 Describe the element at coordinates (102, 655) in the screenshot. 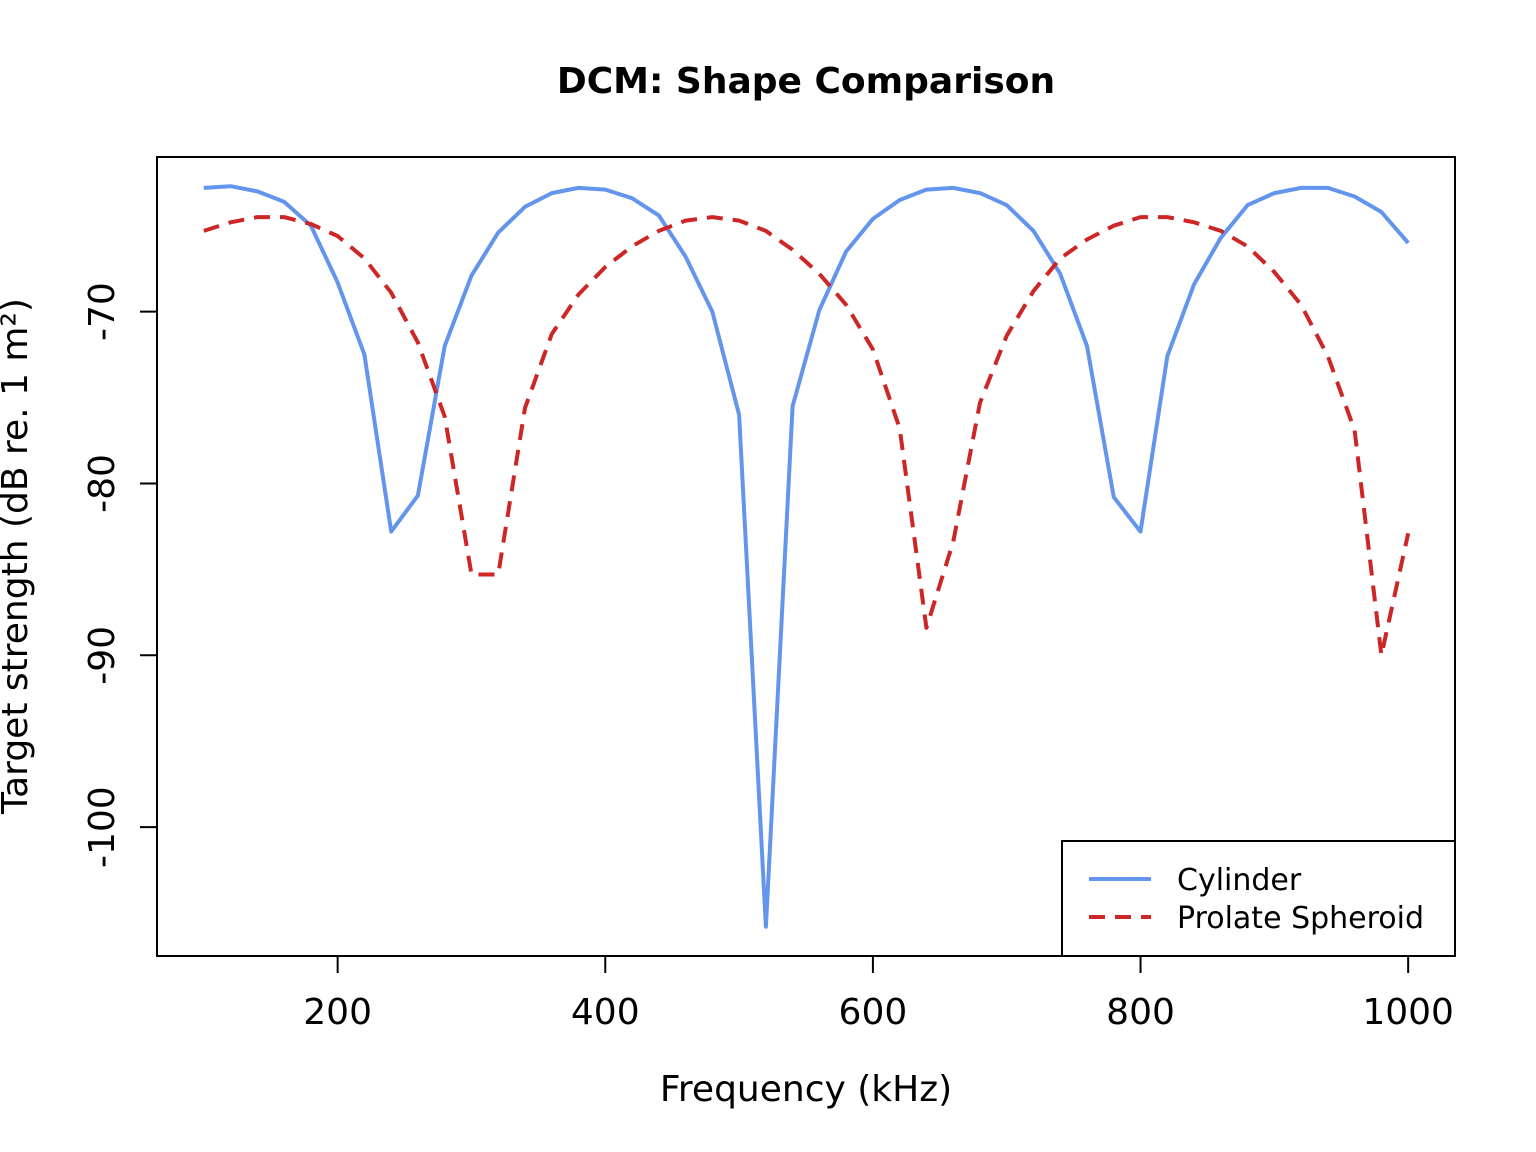

I see `y-tick-label: -90` at that location.